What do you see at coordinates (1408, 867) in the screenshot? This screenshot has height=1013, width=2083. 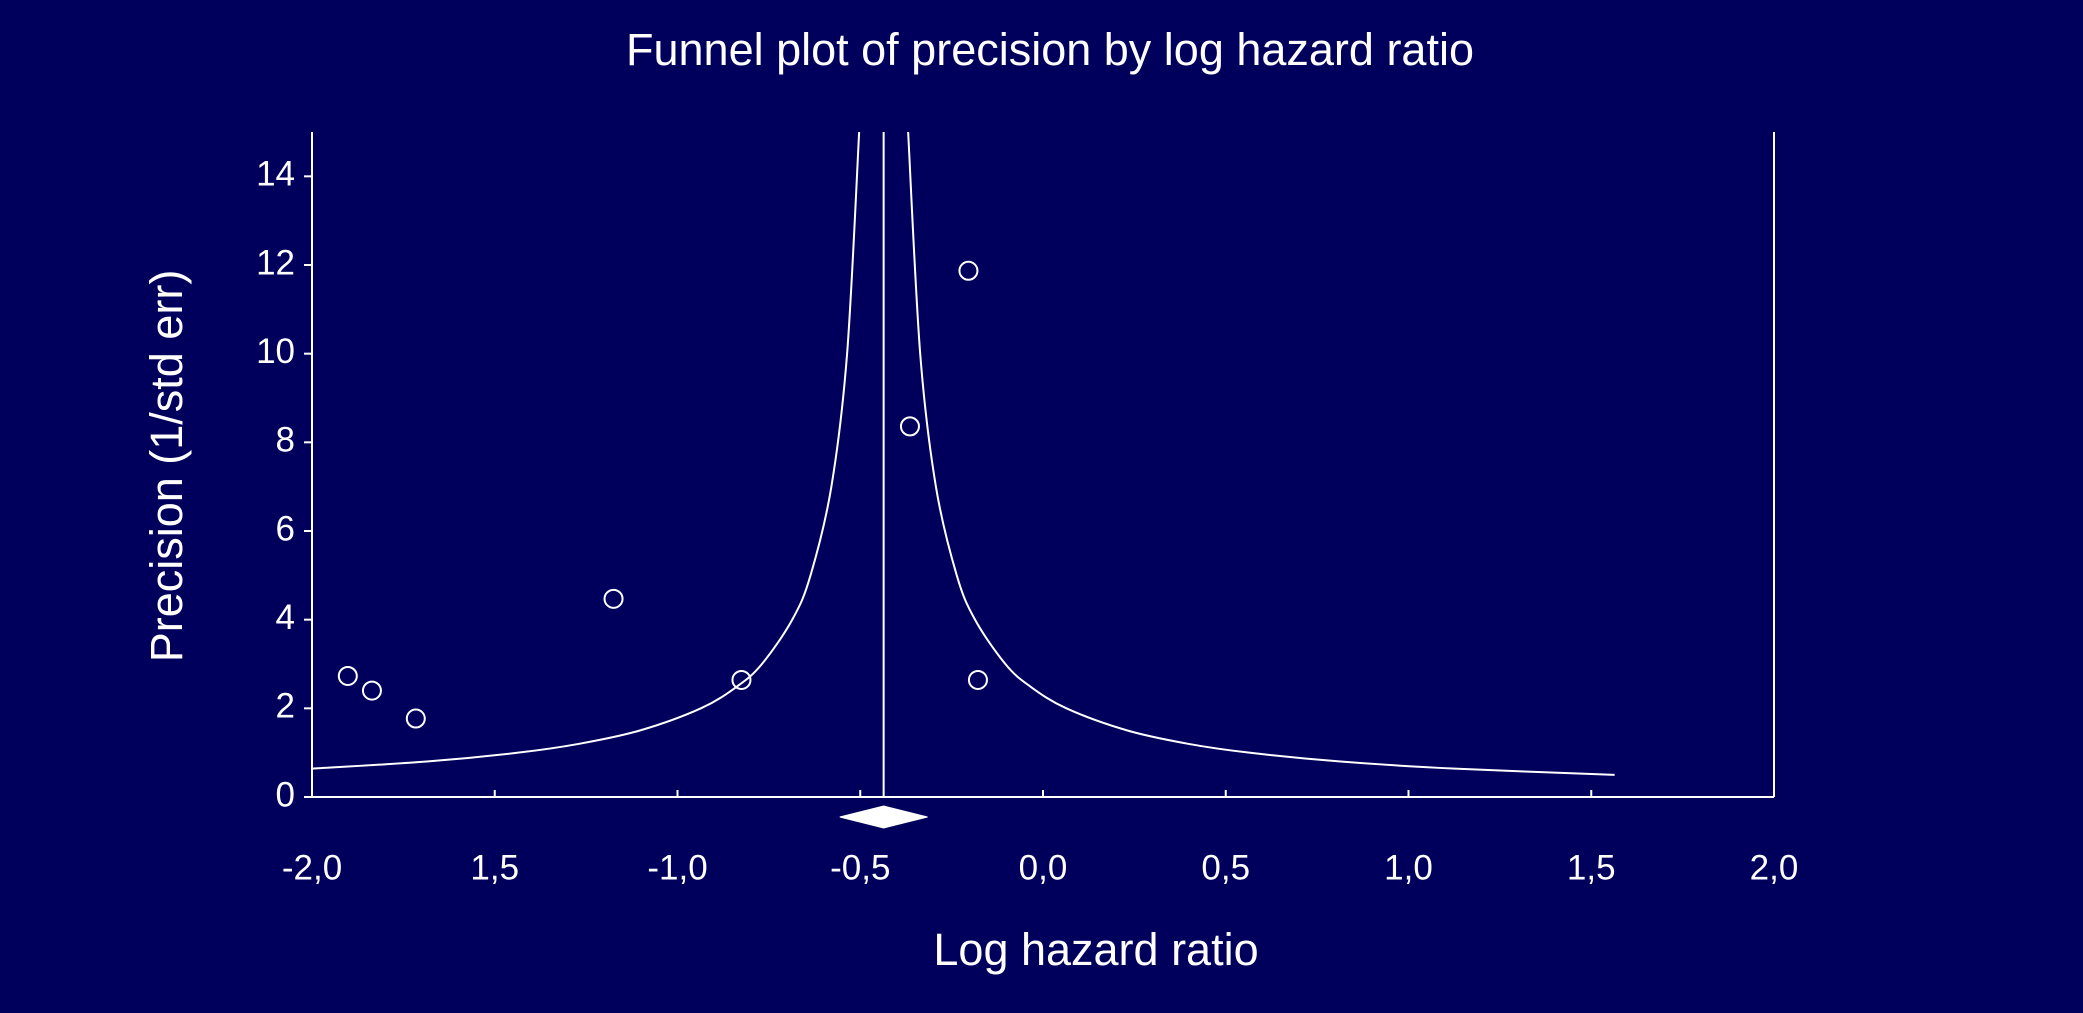 I see `x-tick-label: 1,0` at bounding box center [1408, 867].